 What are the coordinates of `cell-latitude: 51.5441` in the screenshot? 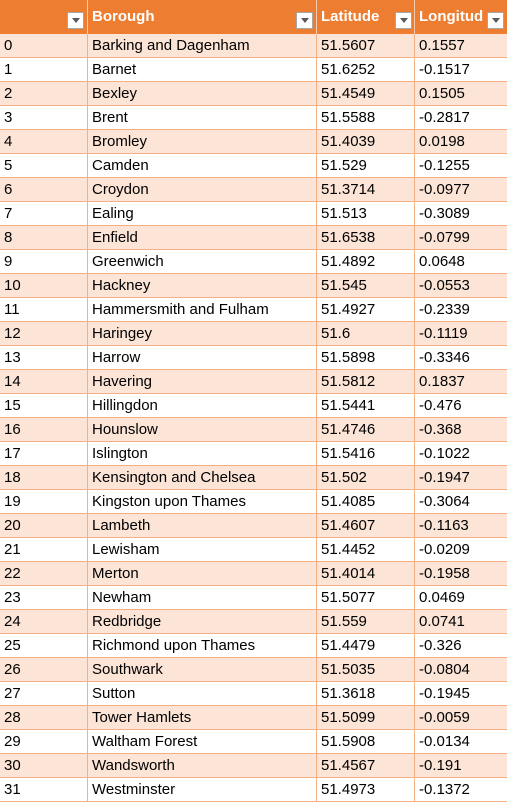 It's located at (366, 406).